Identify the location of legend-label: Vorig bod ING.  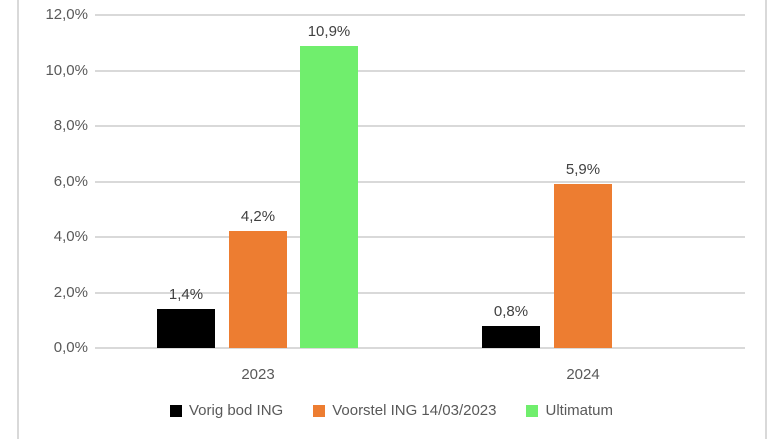
(236, 410).